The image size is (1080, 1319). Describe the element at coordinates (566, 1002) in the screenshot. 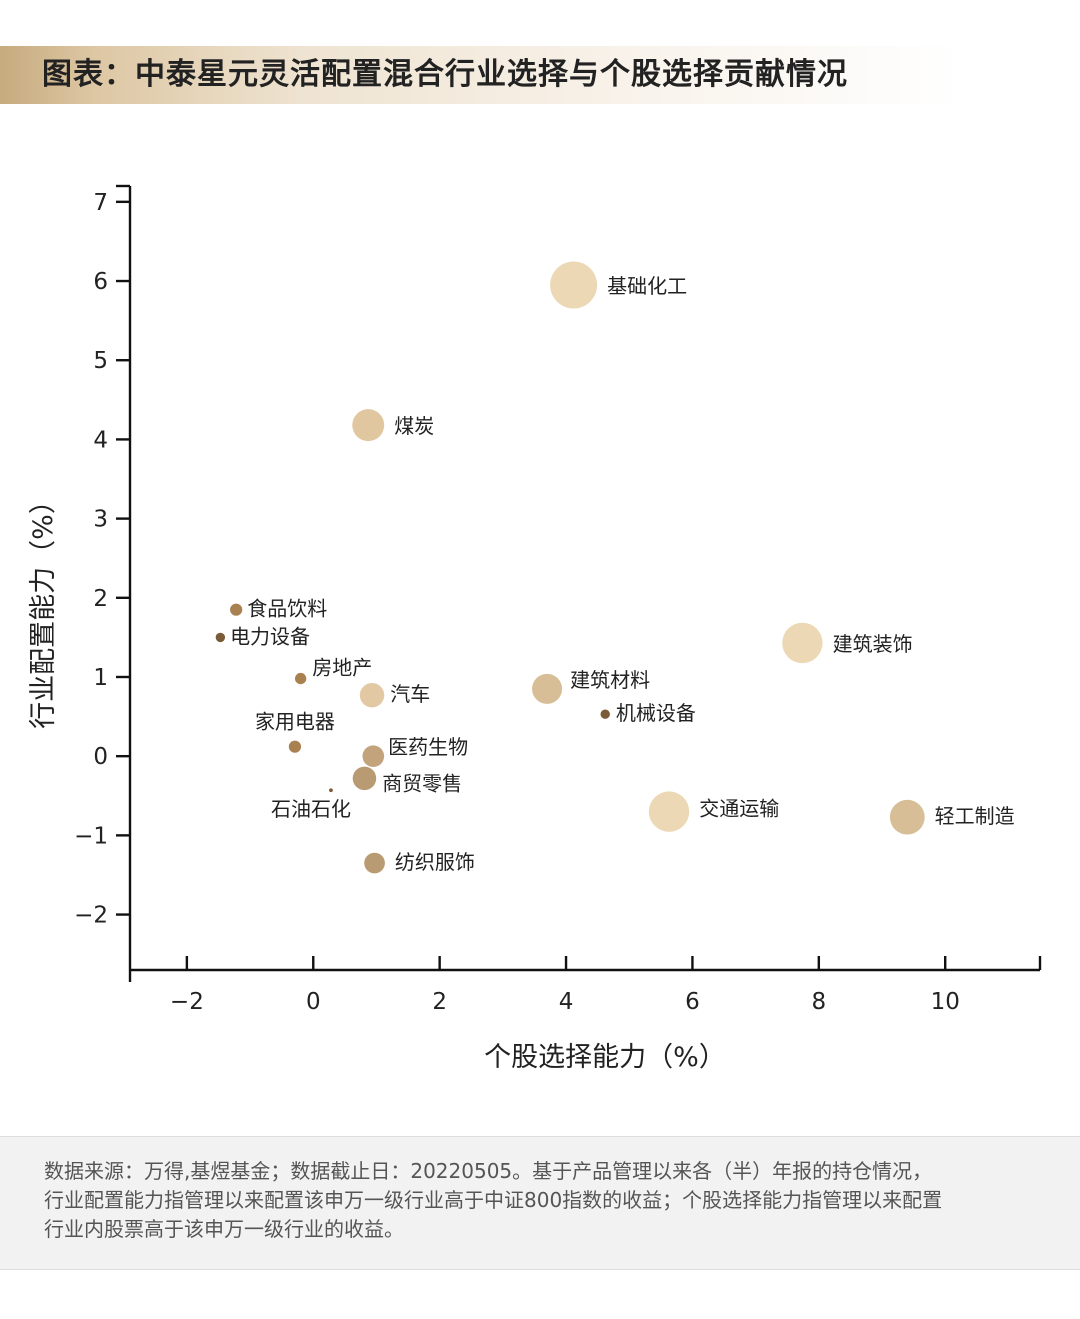

I see `x-tick-label: 4` at that location.